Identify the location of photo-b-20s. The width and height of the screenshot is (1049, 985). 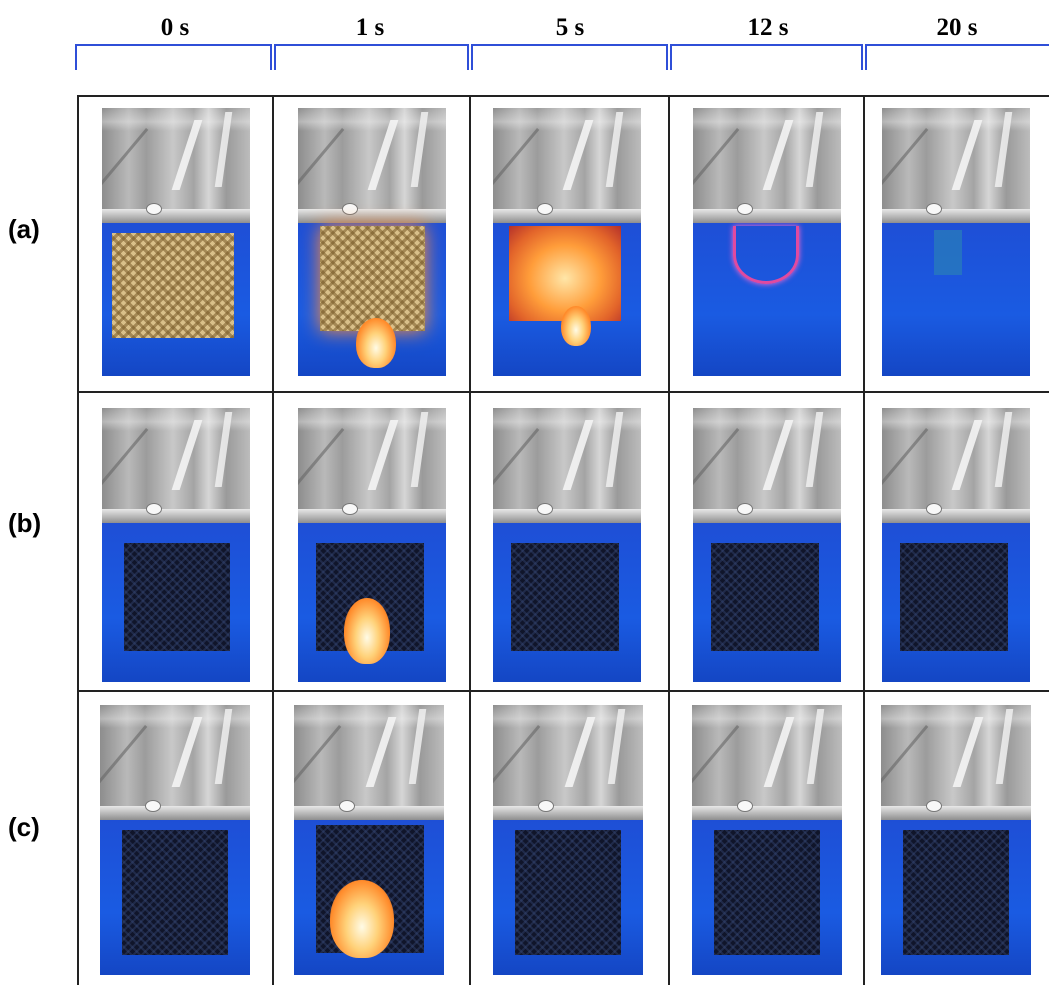
(956, 545).